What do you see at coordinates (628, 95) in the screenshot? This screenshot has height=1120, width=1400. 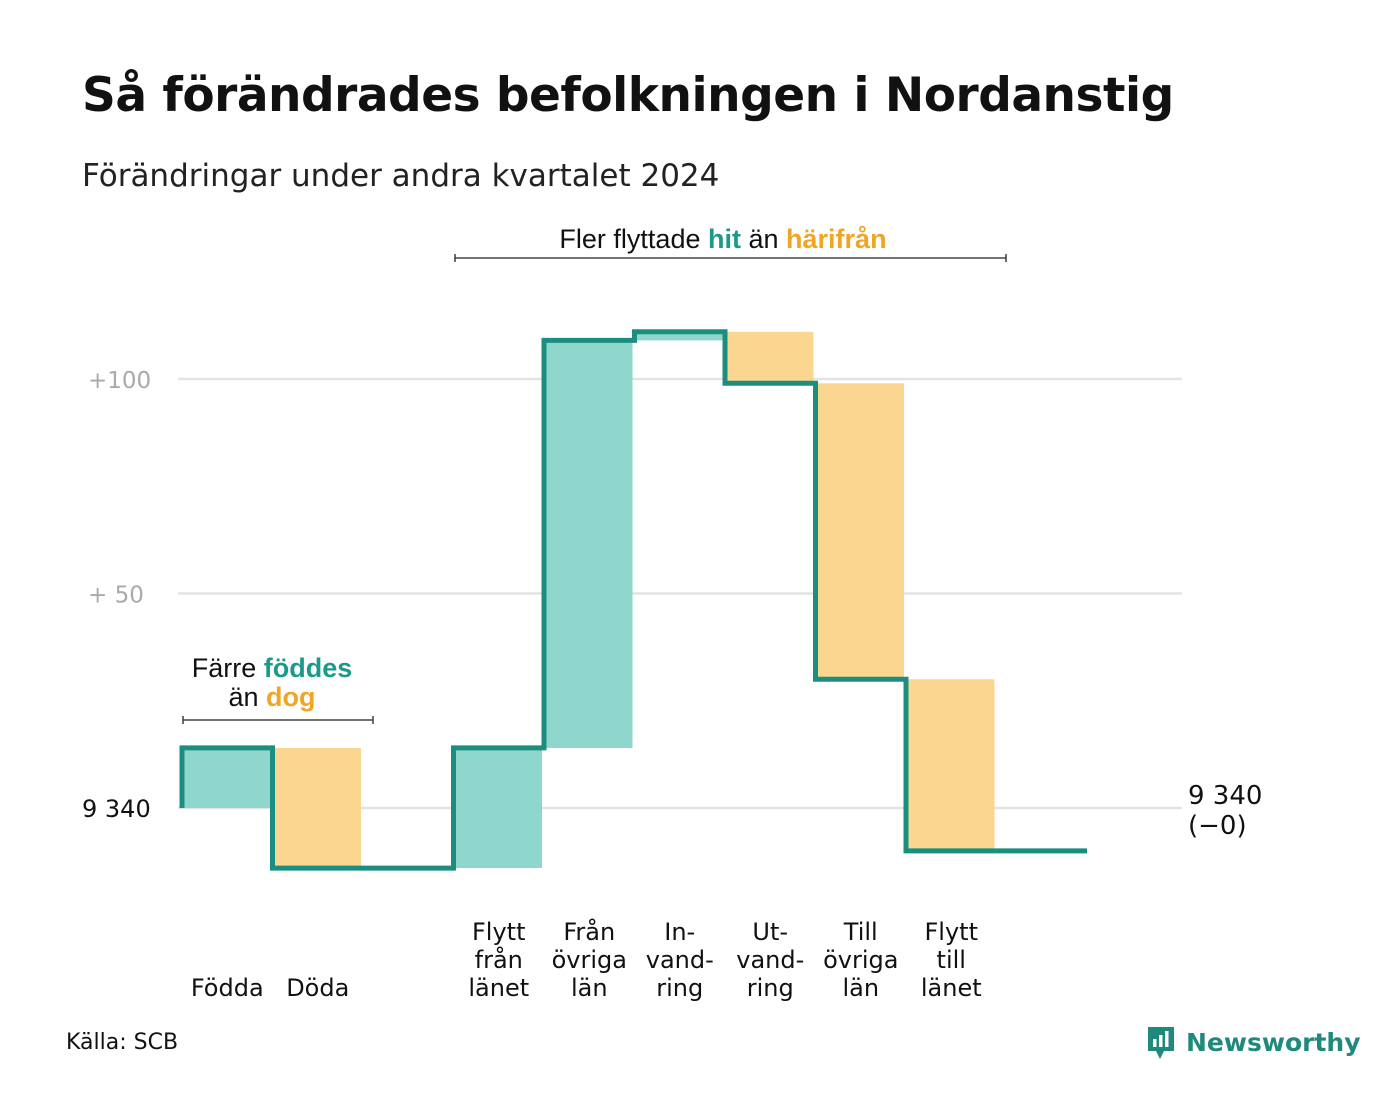 I see `chart-title: Så förändrades befolkningen i Nordanstig` at bounding box center [628, 95].